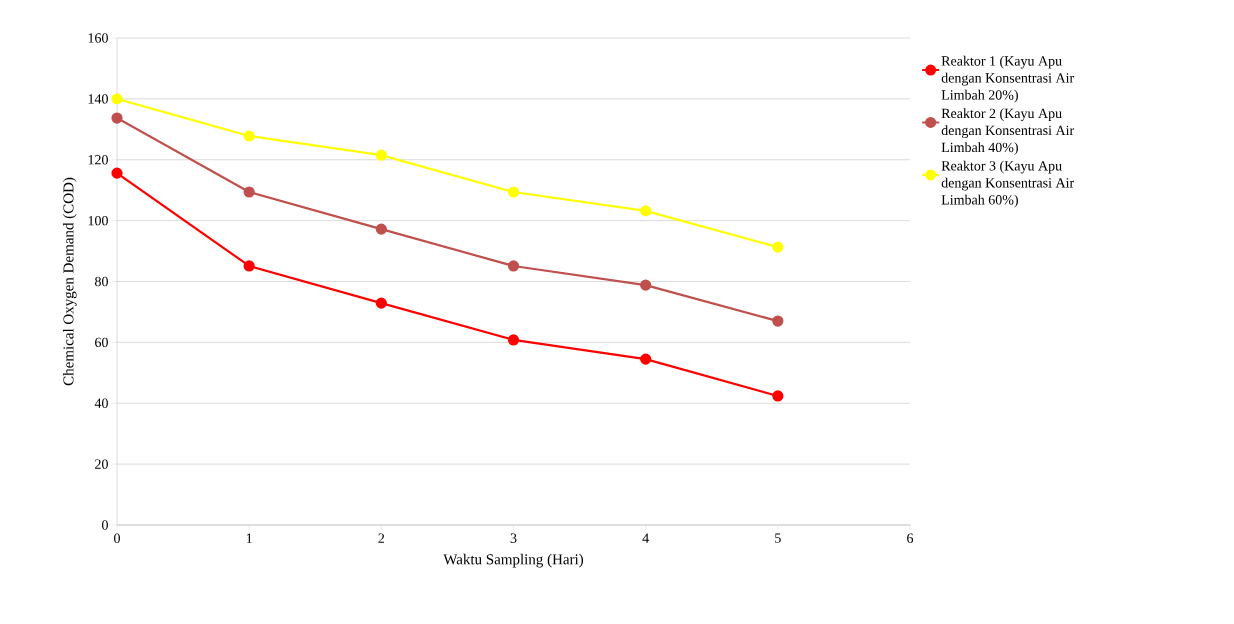 The image size is (1234, 624). I want to click on x-tick-label: 6, so click(910, 538).